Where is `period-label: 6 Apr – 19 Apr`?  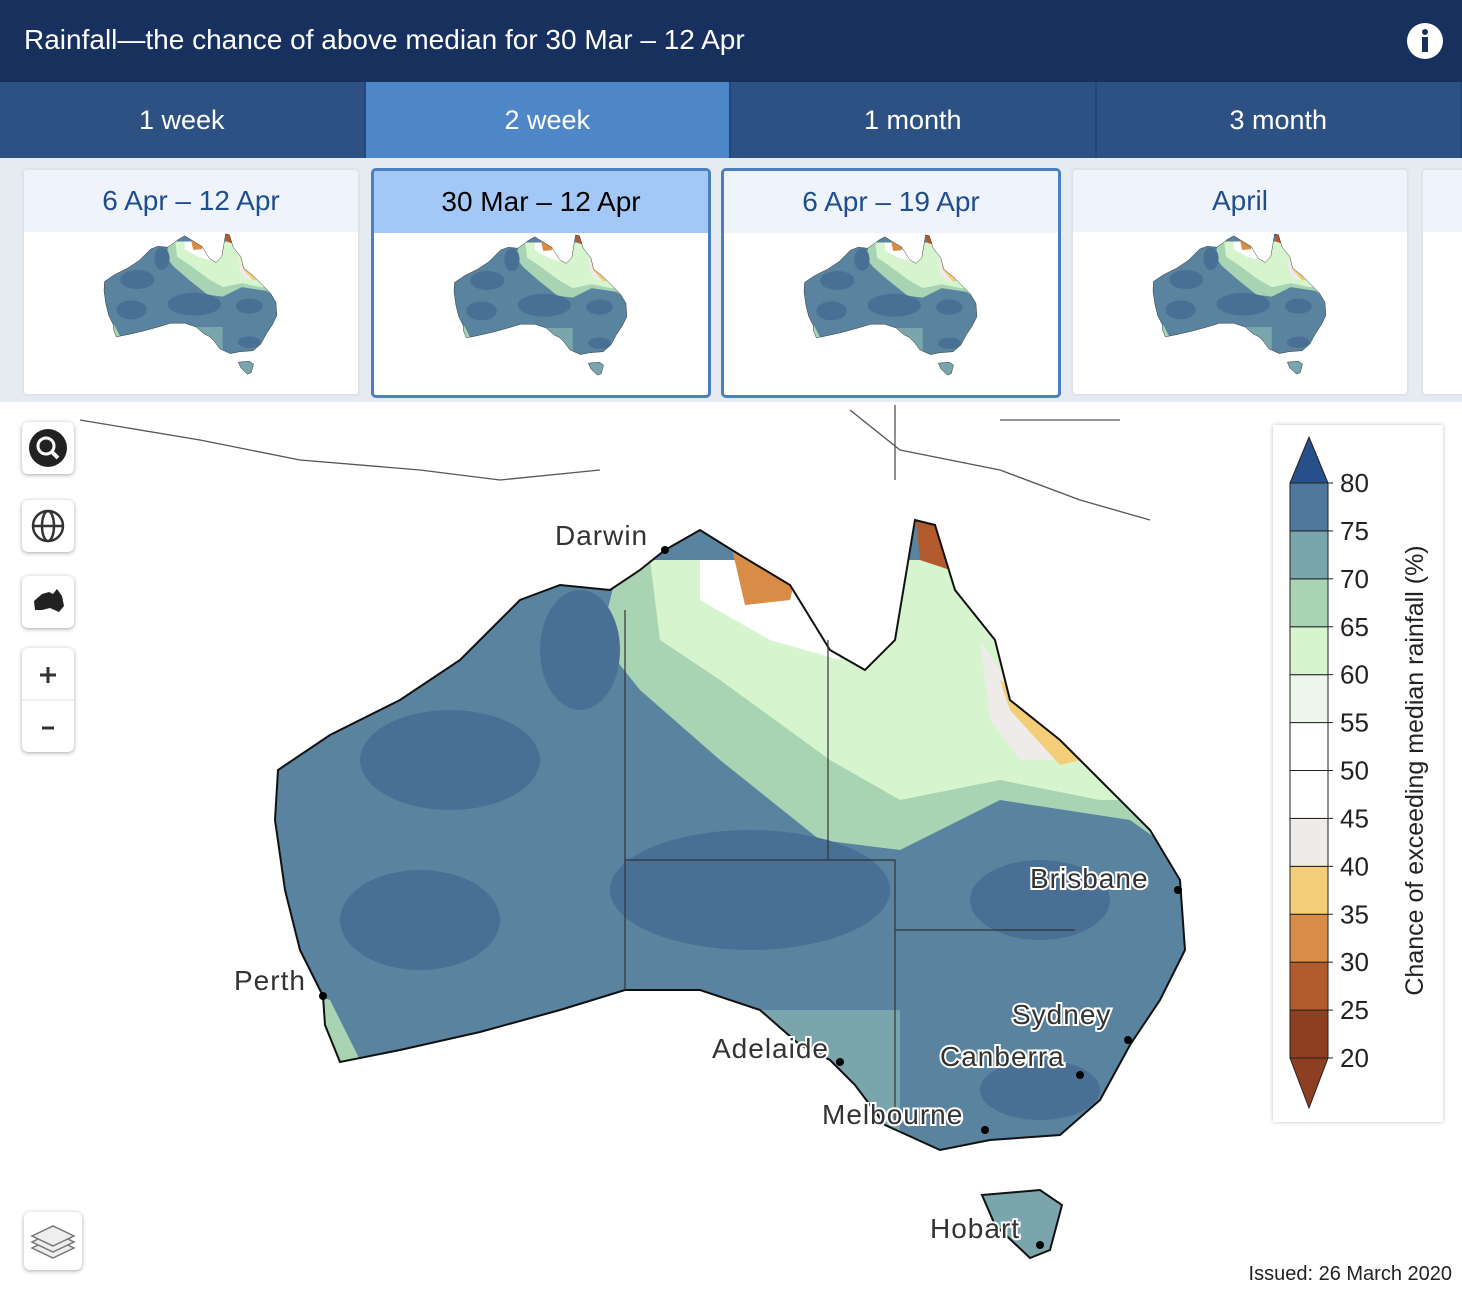 period-label: 6 Apr – 19 Apr is located at coordinates (891, 202).